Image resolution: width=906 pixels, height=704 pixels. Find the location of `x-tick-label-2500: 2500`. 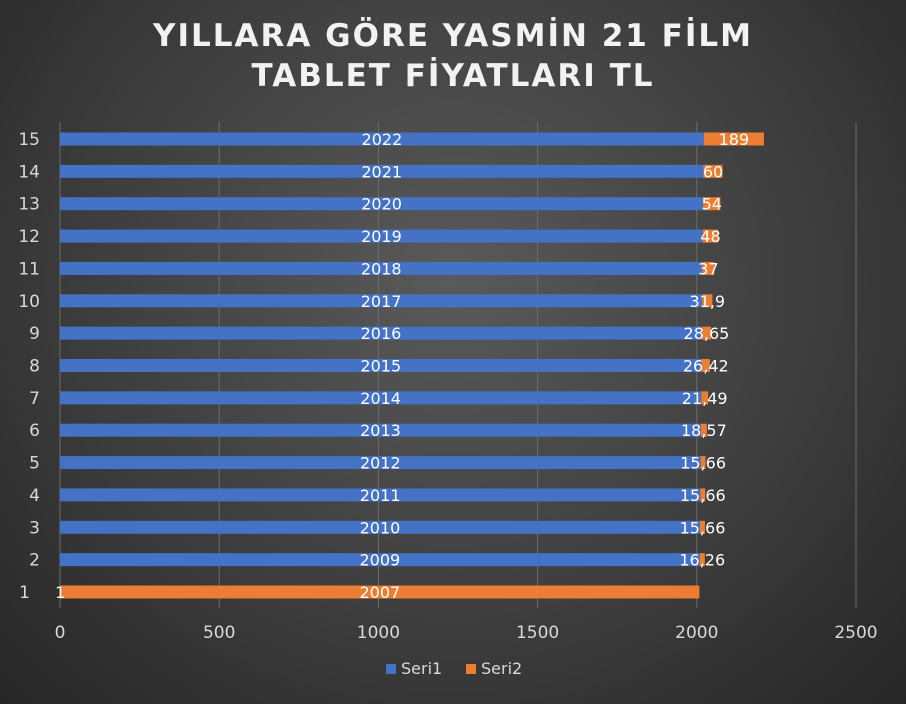

x-tick-label-2500: 2500 is located at coordinates (855, 633).